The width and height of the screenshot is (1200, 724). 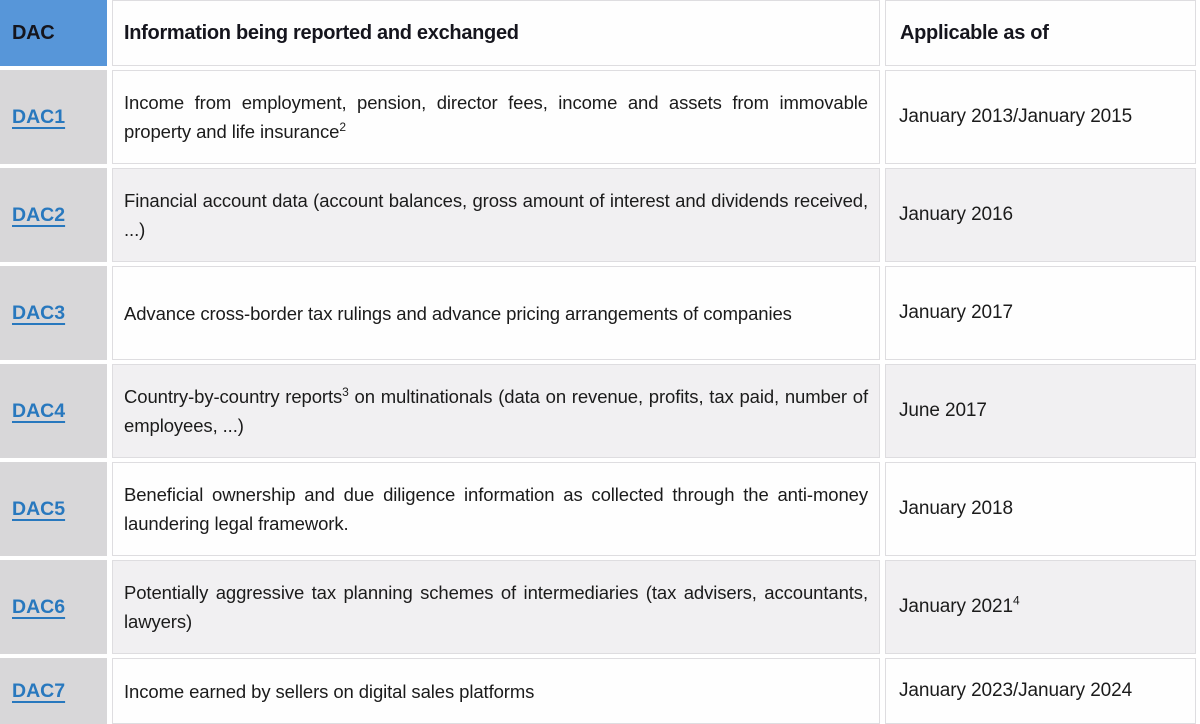 I want to click on dac-cell: DAC1, so click(x=53, y=117).